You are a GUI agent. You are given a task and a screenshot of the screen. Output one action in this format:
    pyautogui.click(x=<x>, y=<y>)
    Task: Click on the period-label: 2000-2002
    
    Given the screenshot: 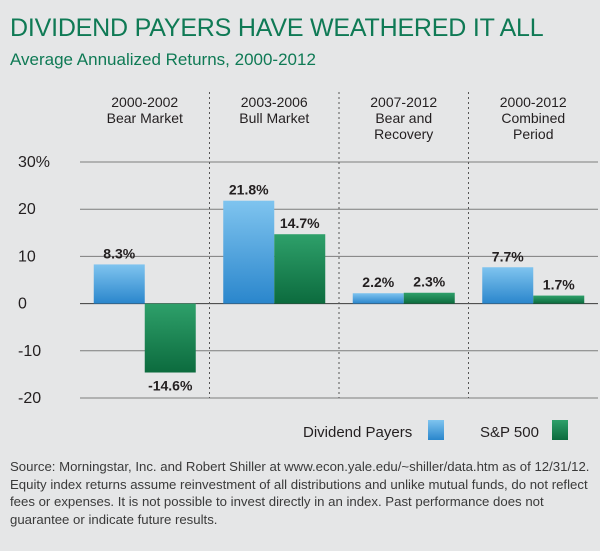 What is the action you would take?
    pyautogui.click(x=144, y=102)
    